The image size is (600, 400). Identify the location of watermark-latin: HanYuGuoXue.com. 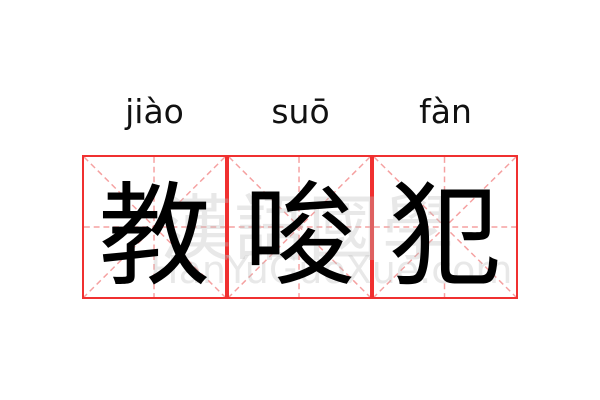
(331, 270).